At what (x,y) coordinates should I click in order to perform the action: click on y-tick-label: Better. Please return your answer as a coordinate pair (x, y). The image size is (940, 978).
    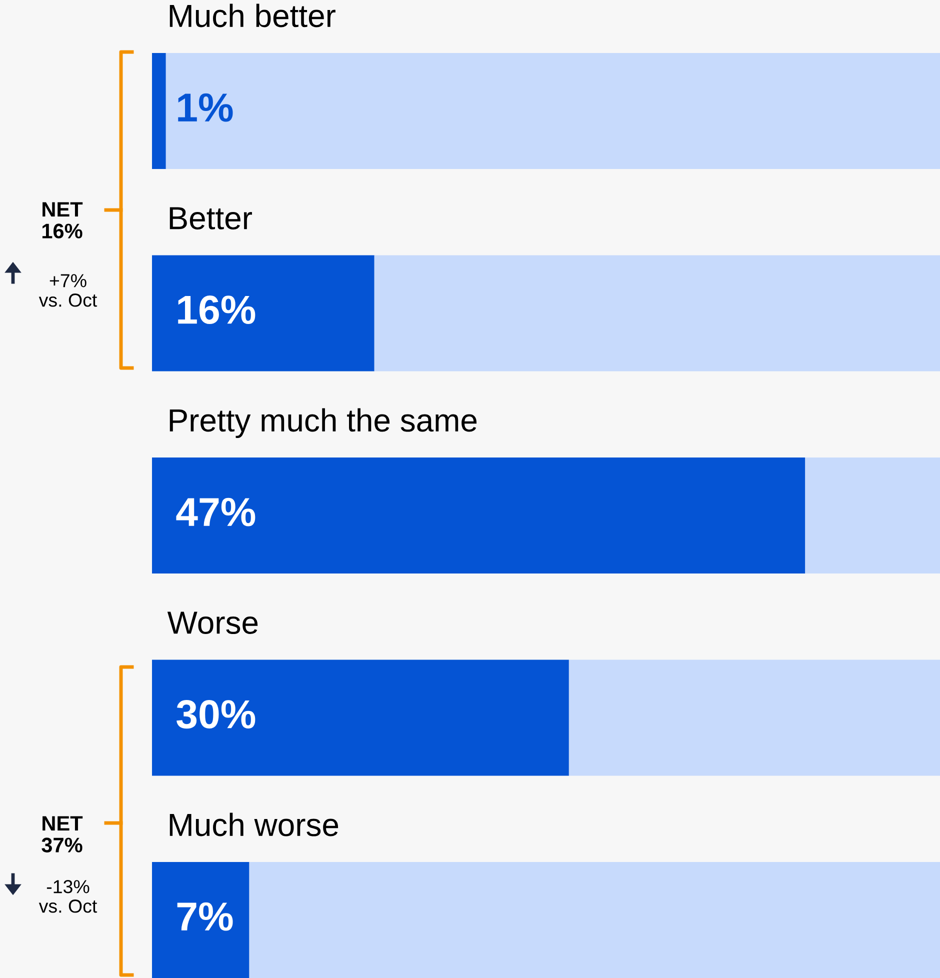
    Looking at the image, I should click on (211, 218).